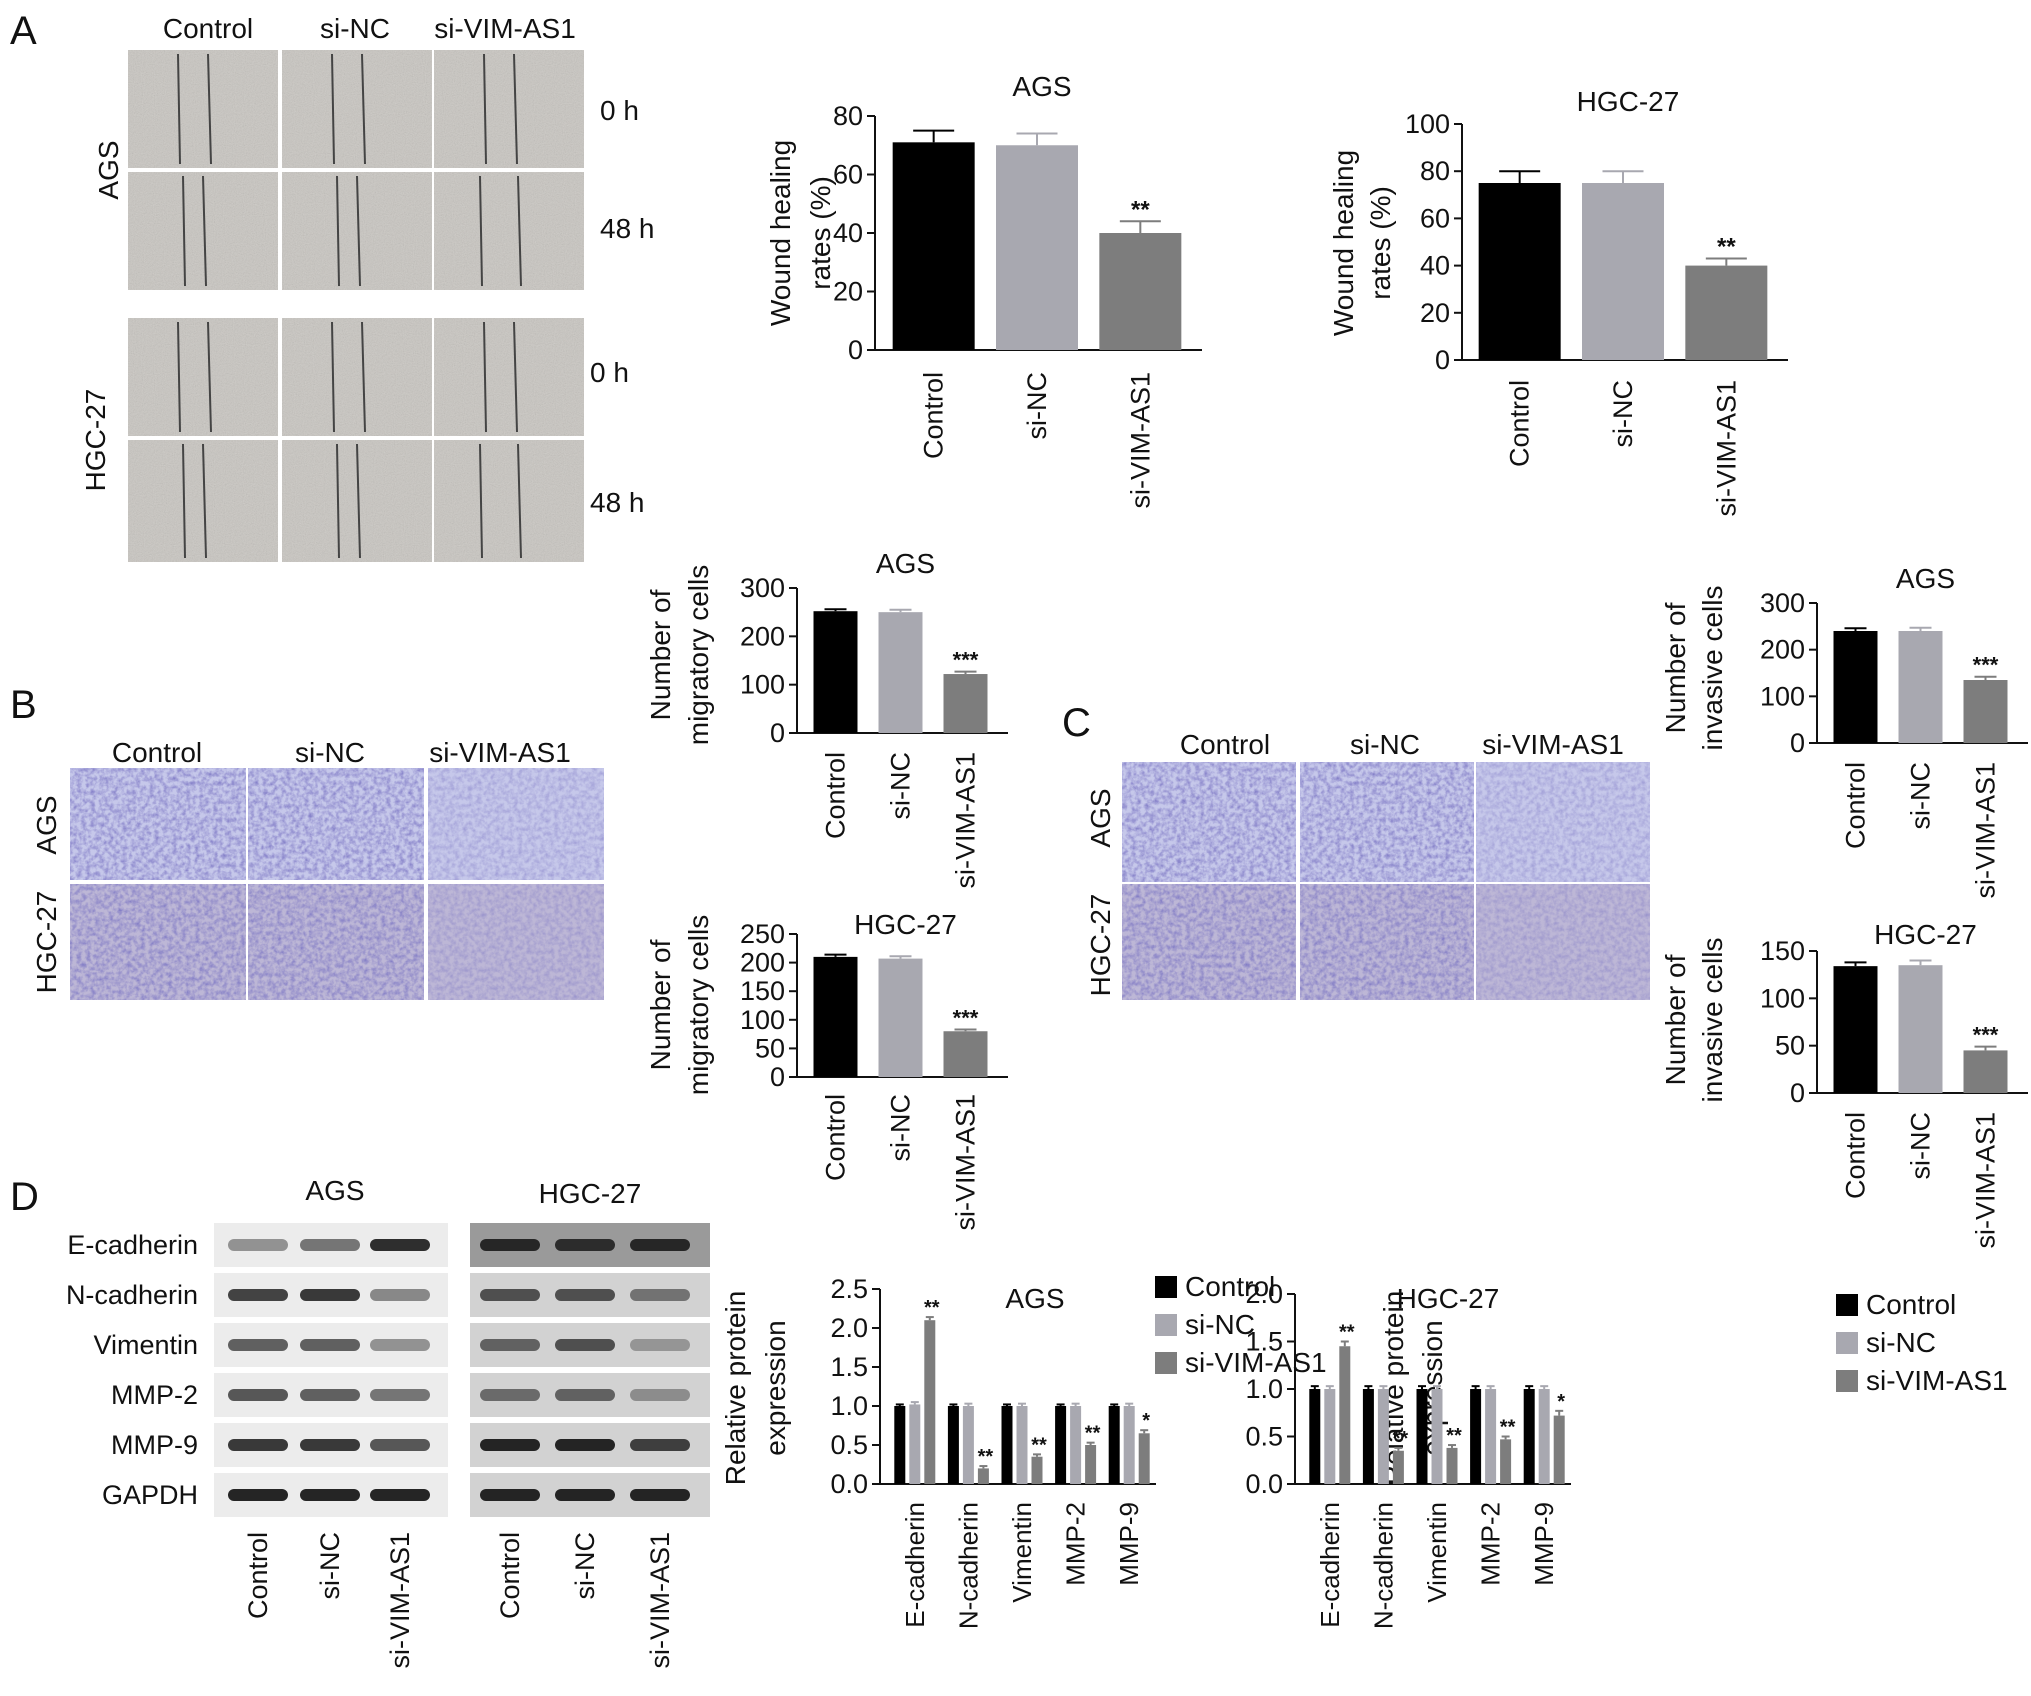 The image size is (2031, 1696). I want to click on chart-legend: Control si-NC si-VIM-AS1, so click(1241, 1324).